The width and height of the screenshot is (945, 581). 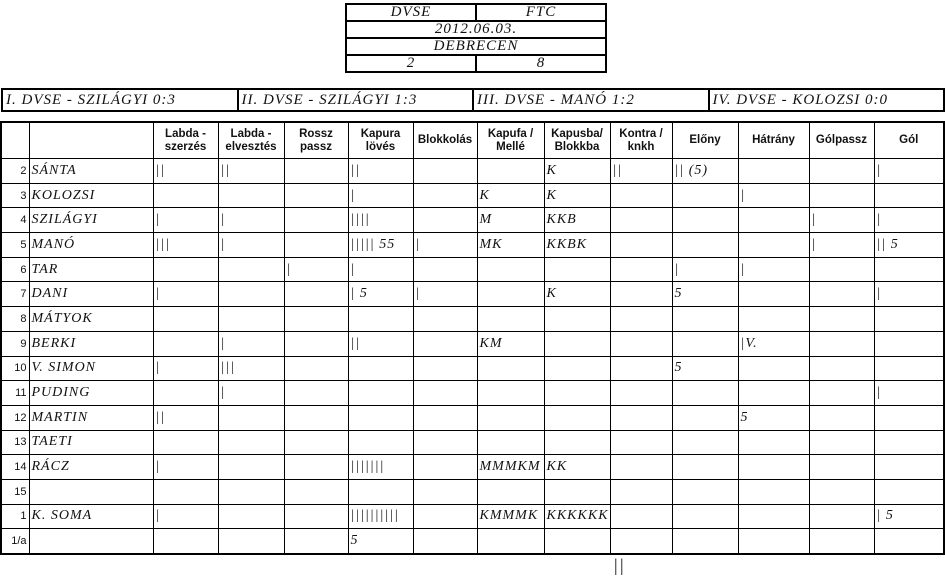 What do you see at coordinates (510, 343) in the screenshot?
I see `stat-cell: KM` at bounding box center [510, 343].